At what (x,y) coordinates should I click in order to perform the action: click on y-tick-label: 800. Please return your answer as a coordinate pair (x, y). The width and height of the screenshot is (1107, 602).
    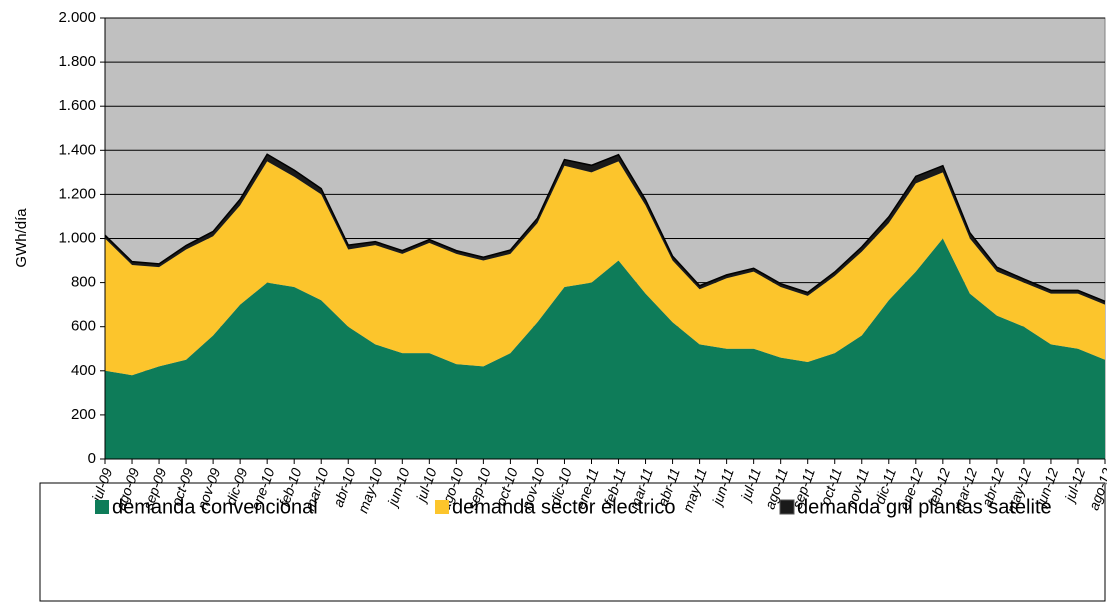
    Looking at the image, I should click on (83, 282).